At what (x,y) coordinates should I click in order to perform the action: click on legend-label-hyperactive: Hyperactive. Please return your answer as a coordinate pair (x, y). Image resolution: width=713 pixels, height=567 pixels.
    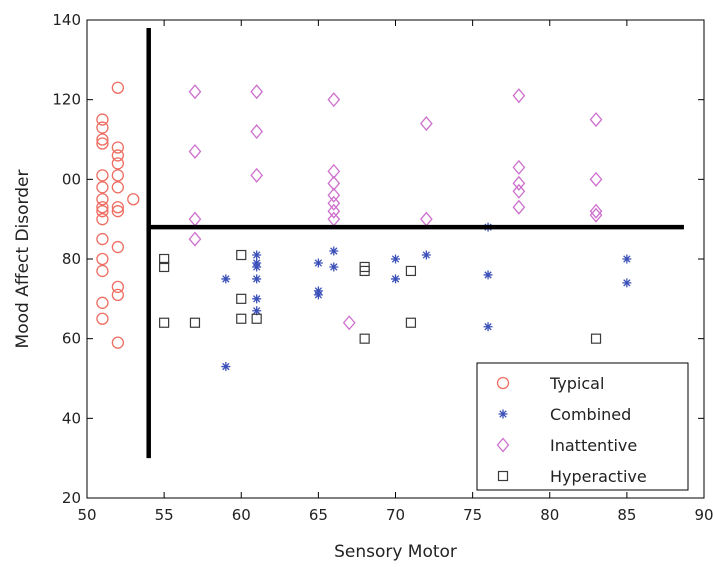
    Looking at the image, I should click on (598, 476).